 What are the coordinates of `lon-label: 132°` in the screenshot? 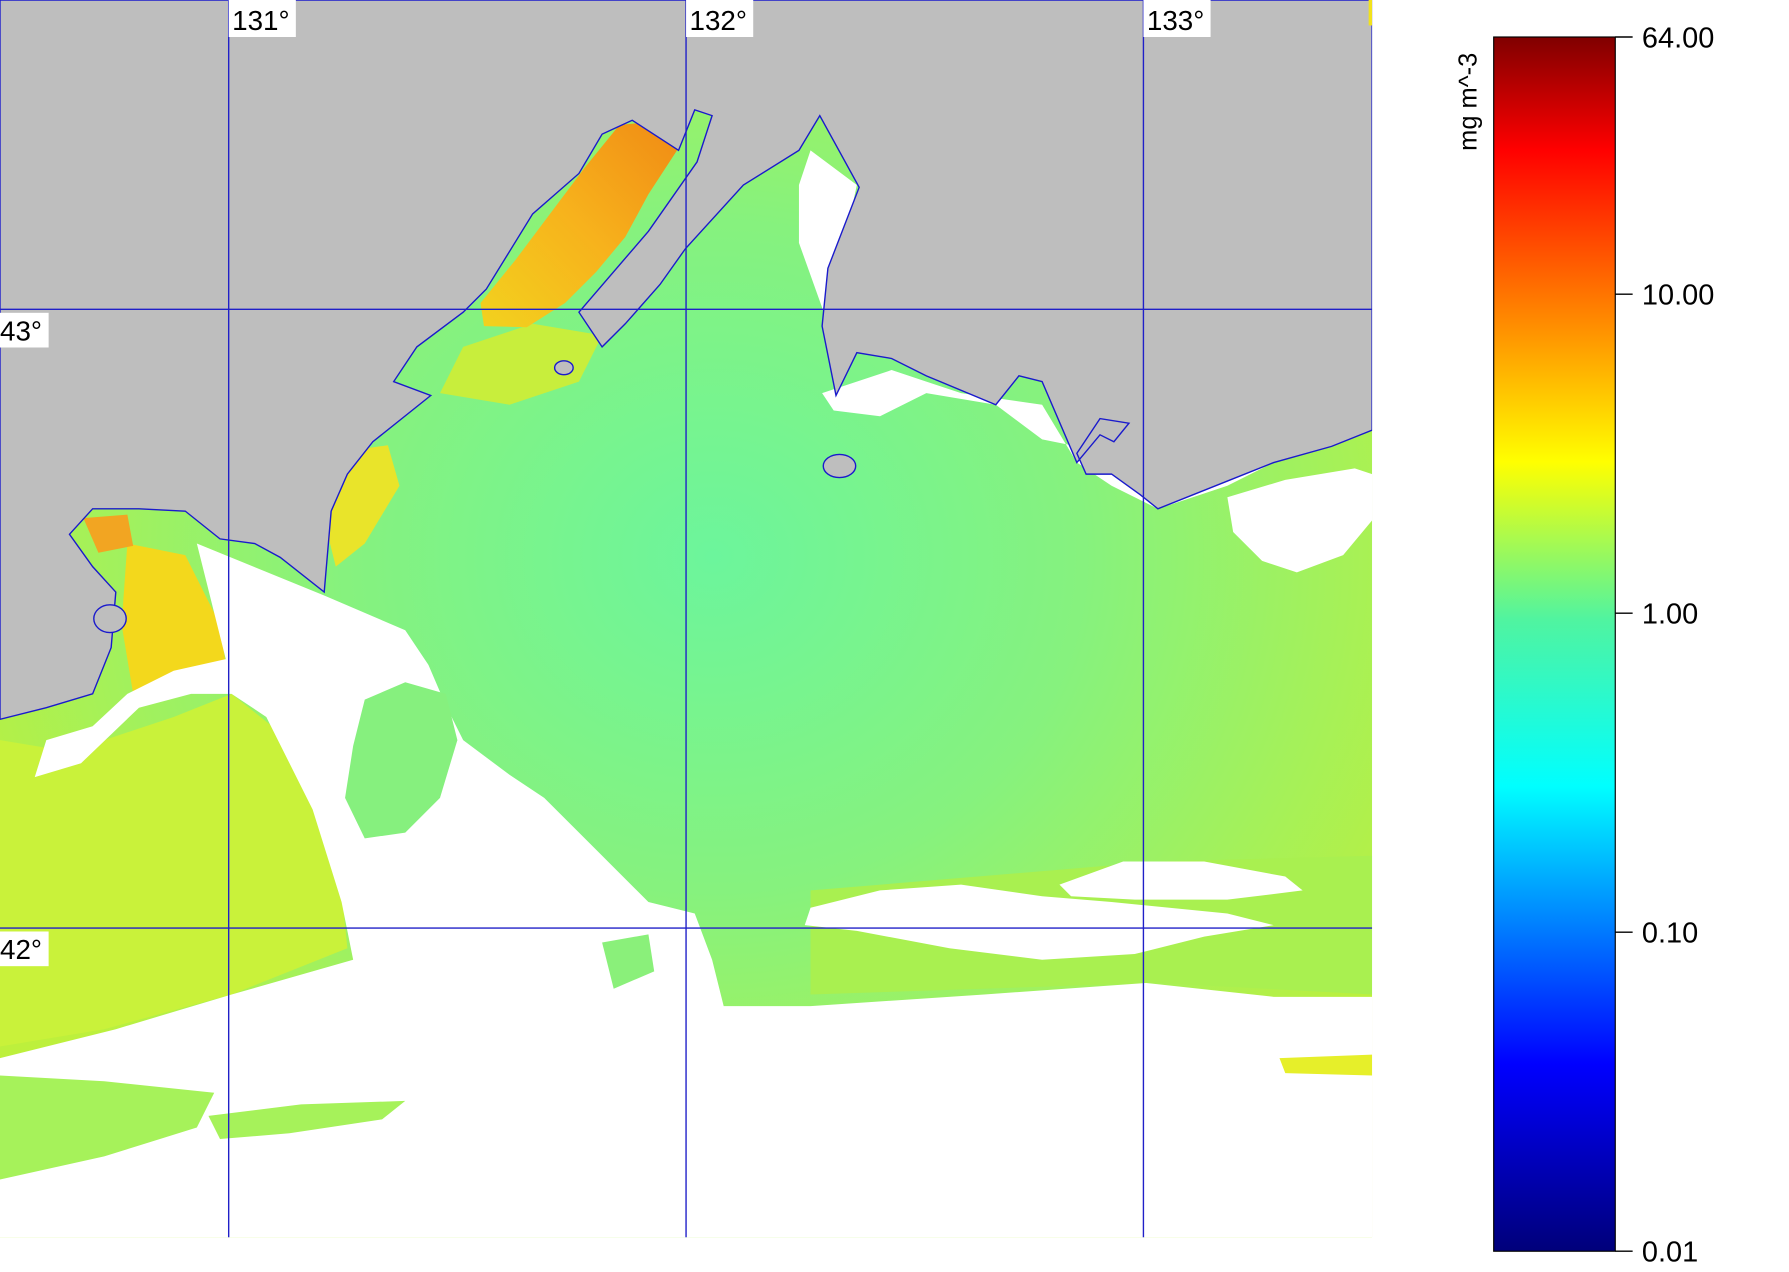 It's located at (718, 20).